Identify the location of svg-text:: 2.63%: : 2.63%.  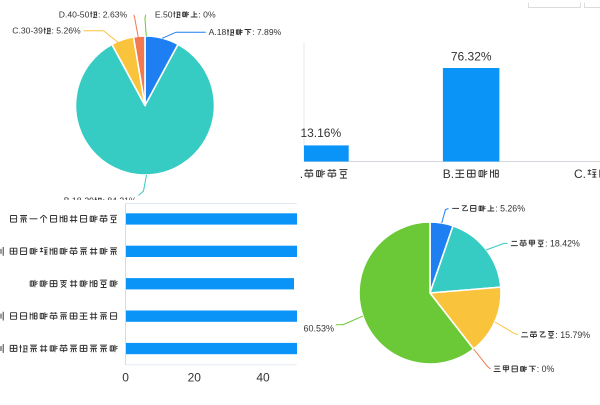
(113, 15).